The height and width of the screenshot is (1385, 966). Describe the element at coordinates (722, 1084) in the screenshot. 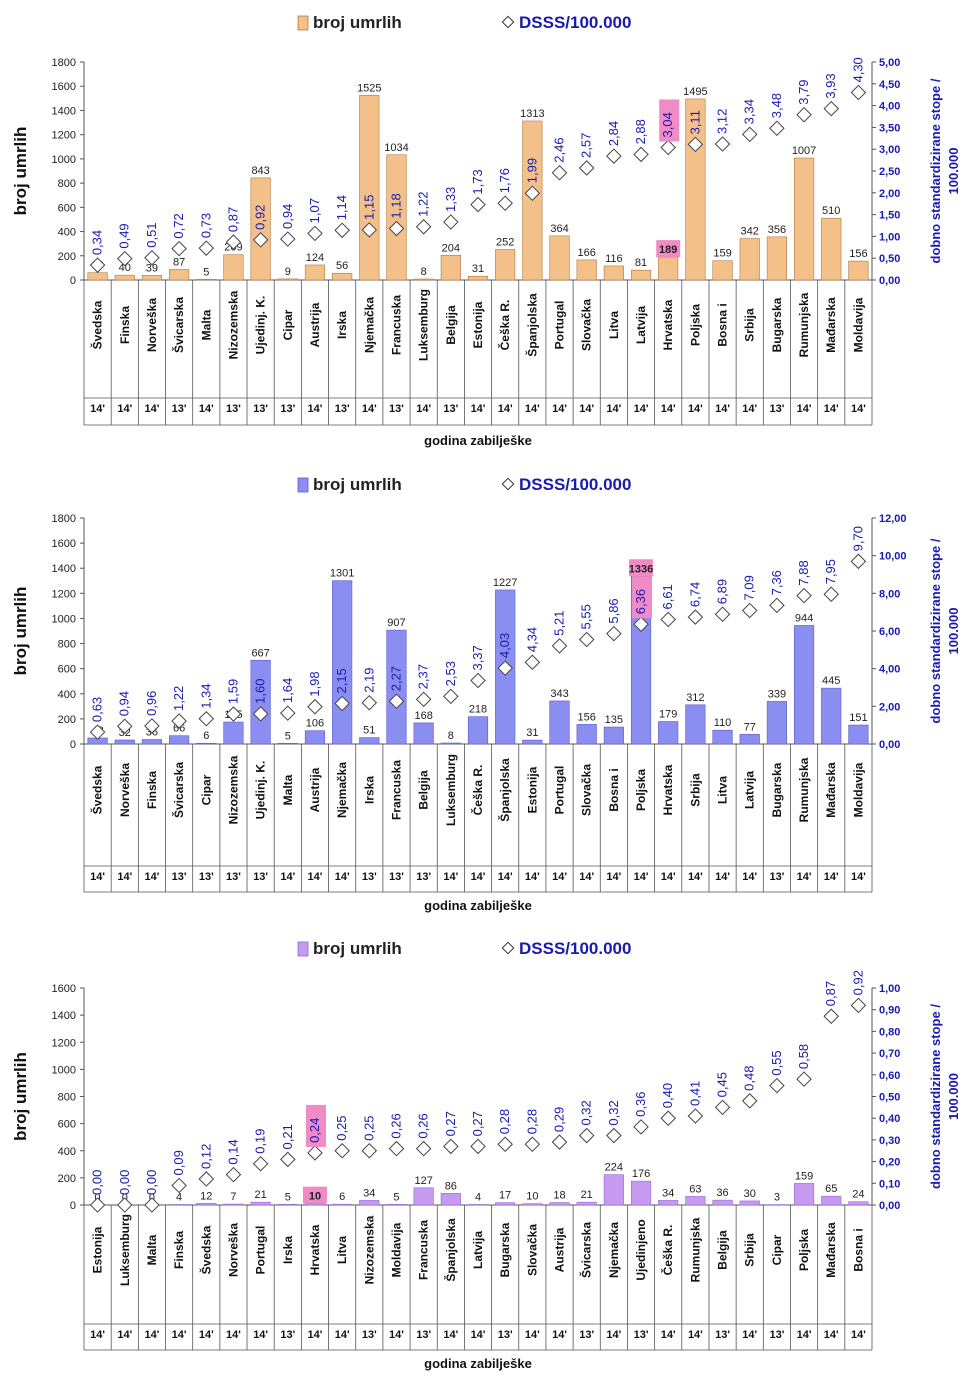

I see `rate-value-label: 0,45` at that location.